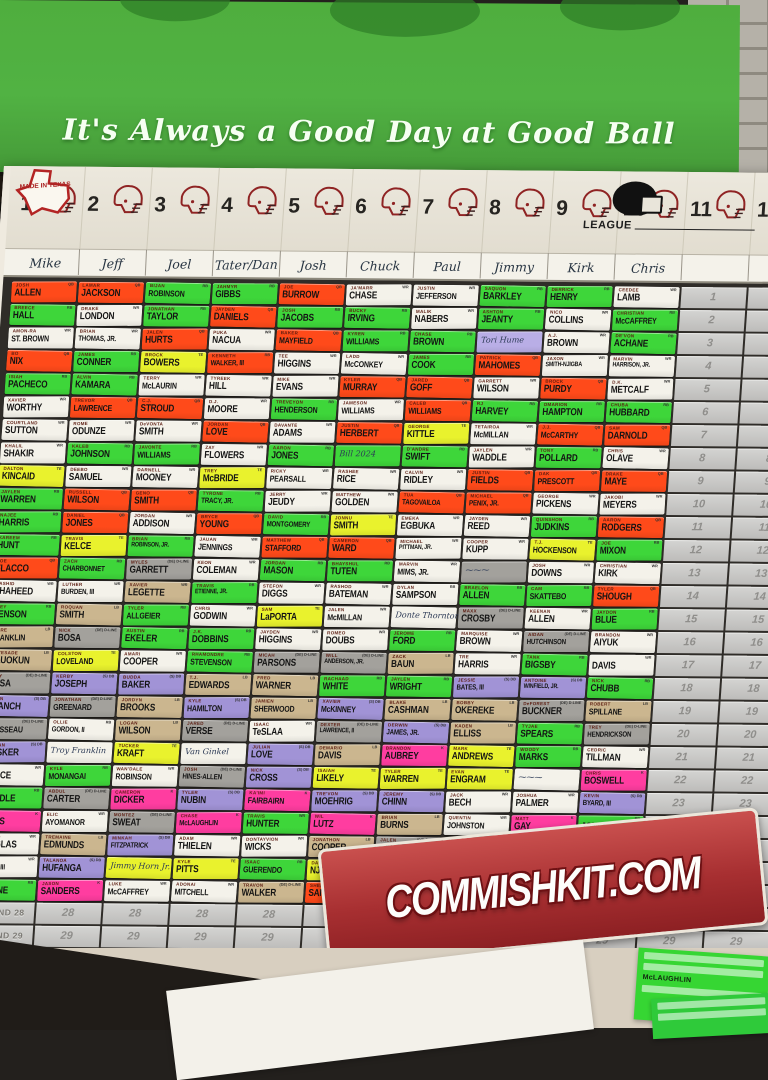  What do you see at coordinates (191, 891) in the screenshot?
I see `sticker-last-name: MITCHELL` at bounding box center [191, 891].